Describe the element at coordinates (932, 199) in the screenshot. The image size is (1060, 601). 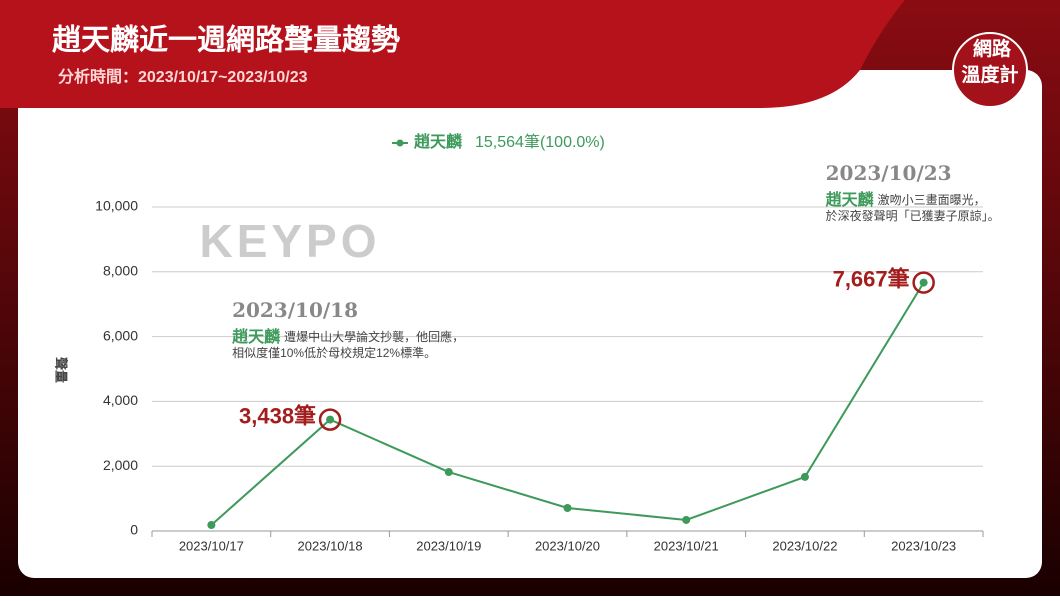
I see `annotation-text: 激吻小三畫面曝光，` at that location.